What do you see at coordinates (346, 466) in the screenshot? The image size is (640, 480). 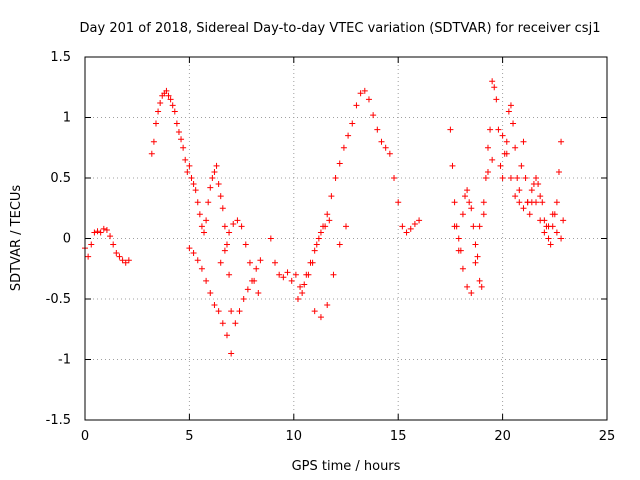 I see `x-axis-label: GPS time / hours` at bounding box center [346, 466].